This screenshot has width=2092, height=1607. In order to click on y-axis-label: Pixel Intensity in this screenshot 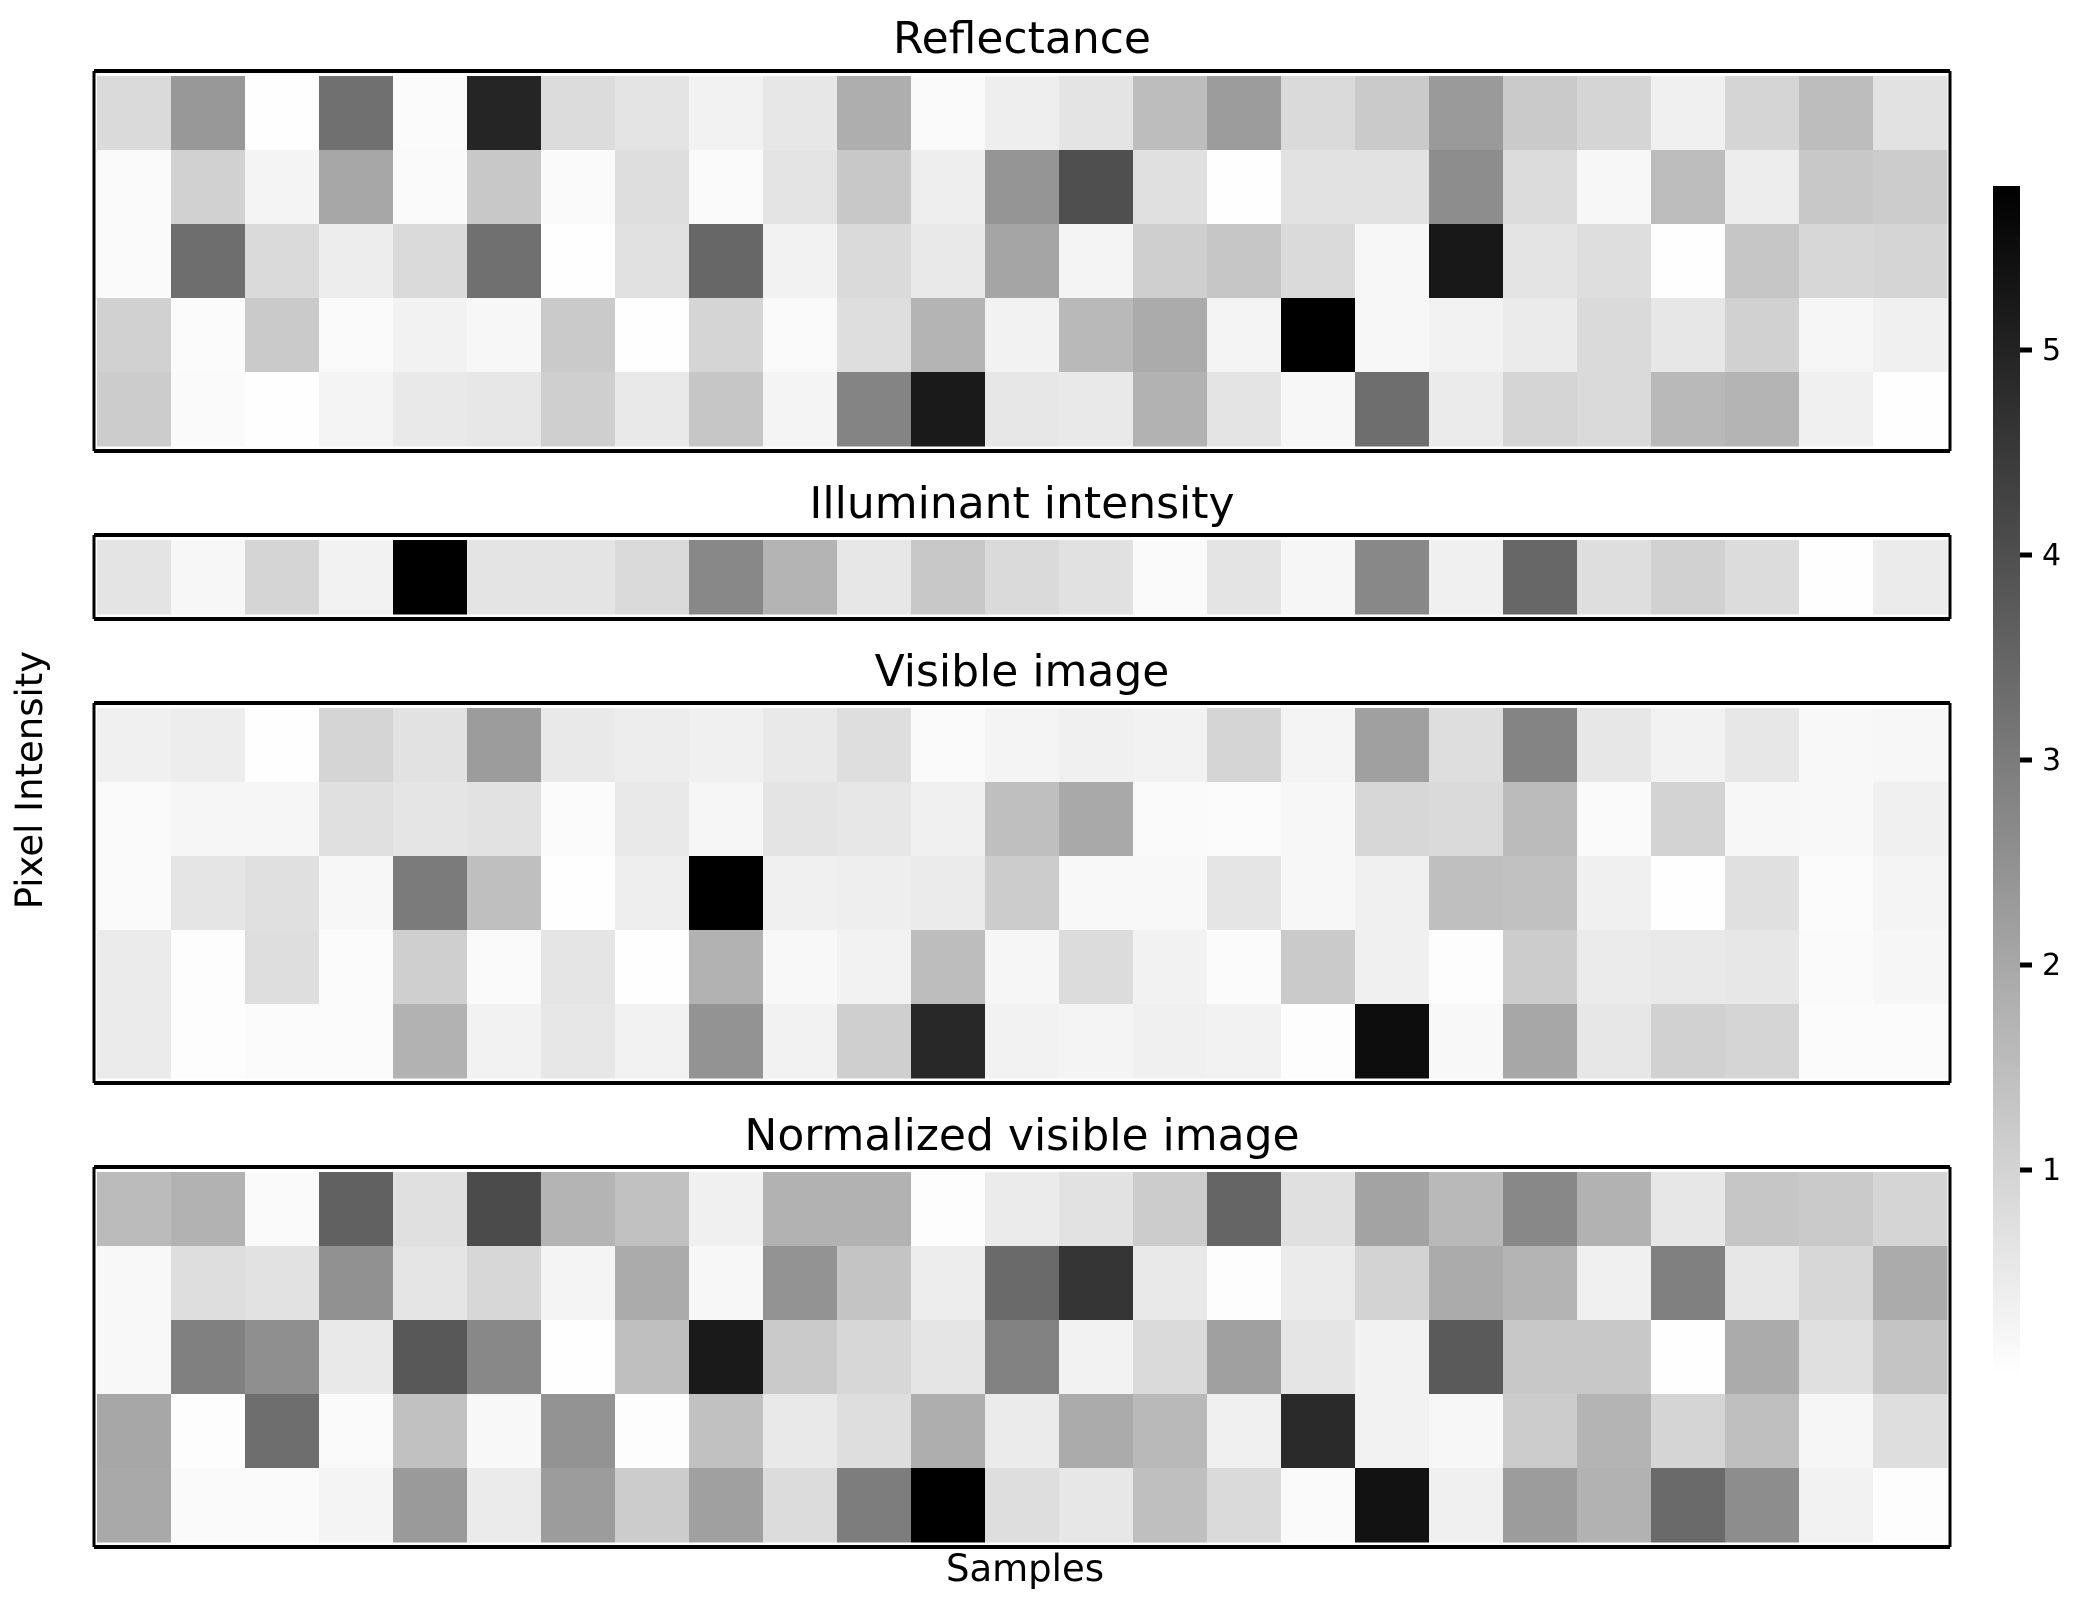, I will do `click(29, 780)`.